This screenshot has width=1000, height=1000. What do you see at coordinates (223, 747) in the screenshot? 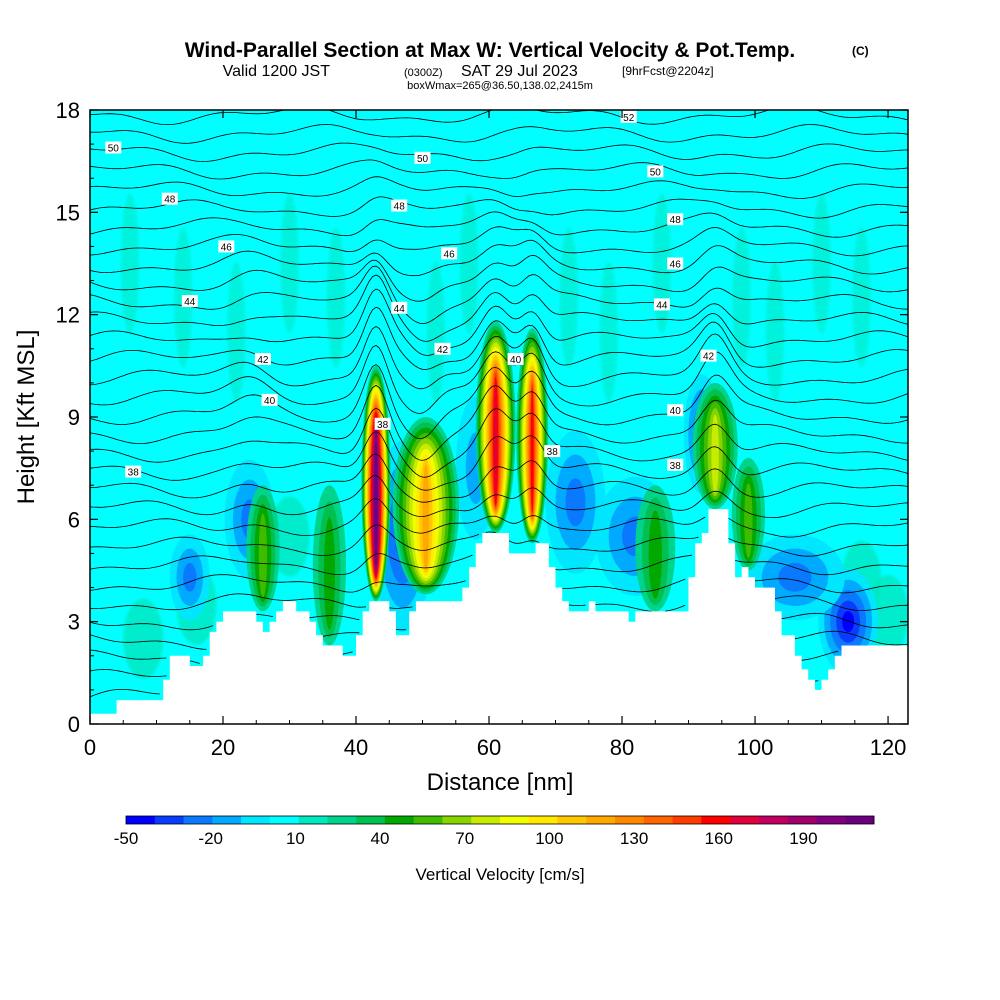
I see `x-tick-label: 20` at bounding box center [223, 747].